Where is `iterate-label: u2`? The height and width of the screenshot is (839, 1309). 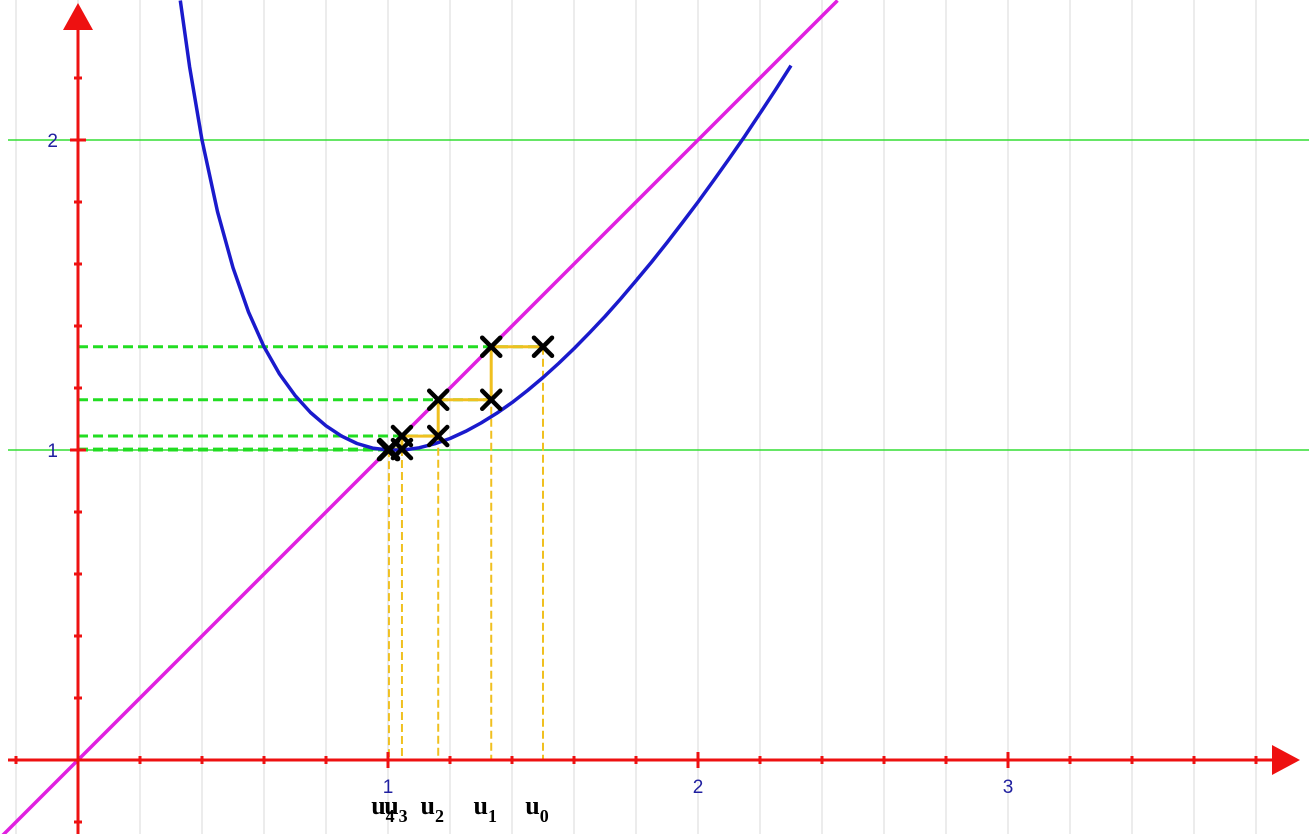 iterate-label: u2 is located at coordinates (431, 808).